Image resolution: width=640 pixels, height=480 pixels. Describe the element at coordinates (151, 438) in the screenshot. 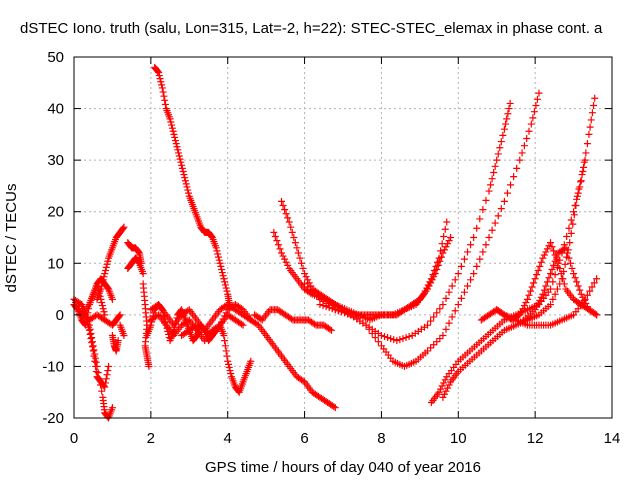

I see `x-tick-label: 2` at that location.